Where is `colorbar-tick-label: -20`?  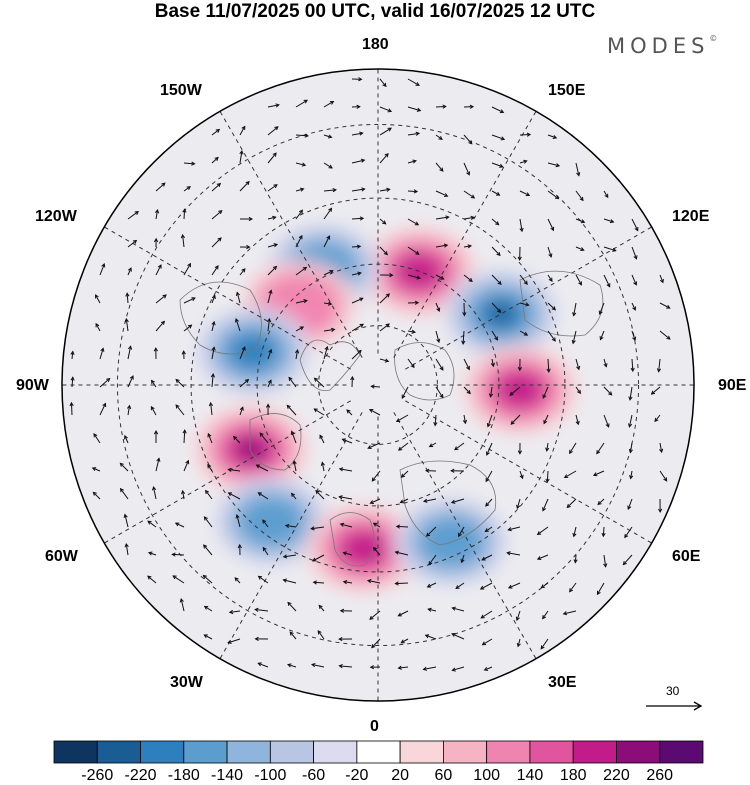
colorbar-tick-label: -20 is located at coordinates (356, 776).